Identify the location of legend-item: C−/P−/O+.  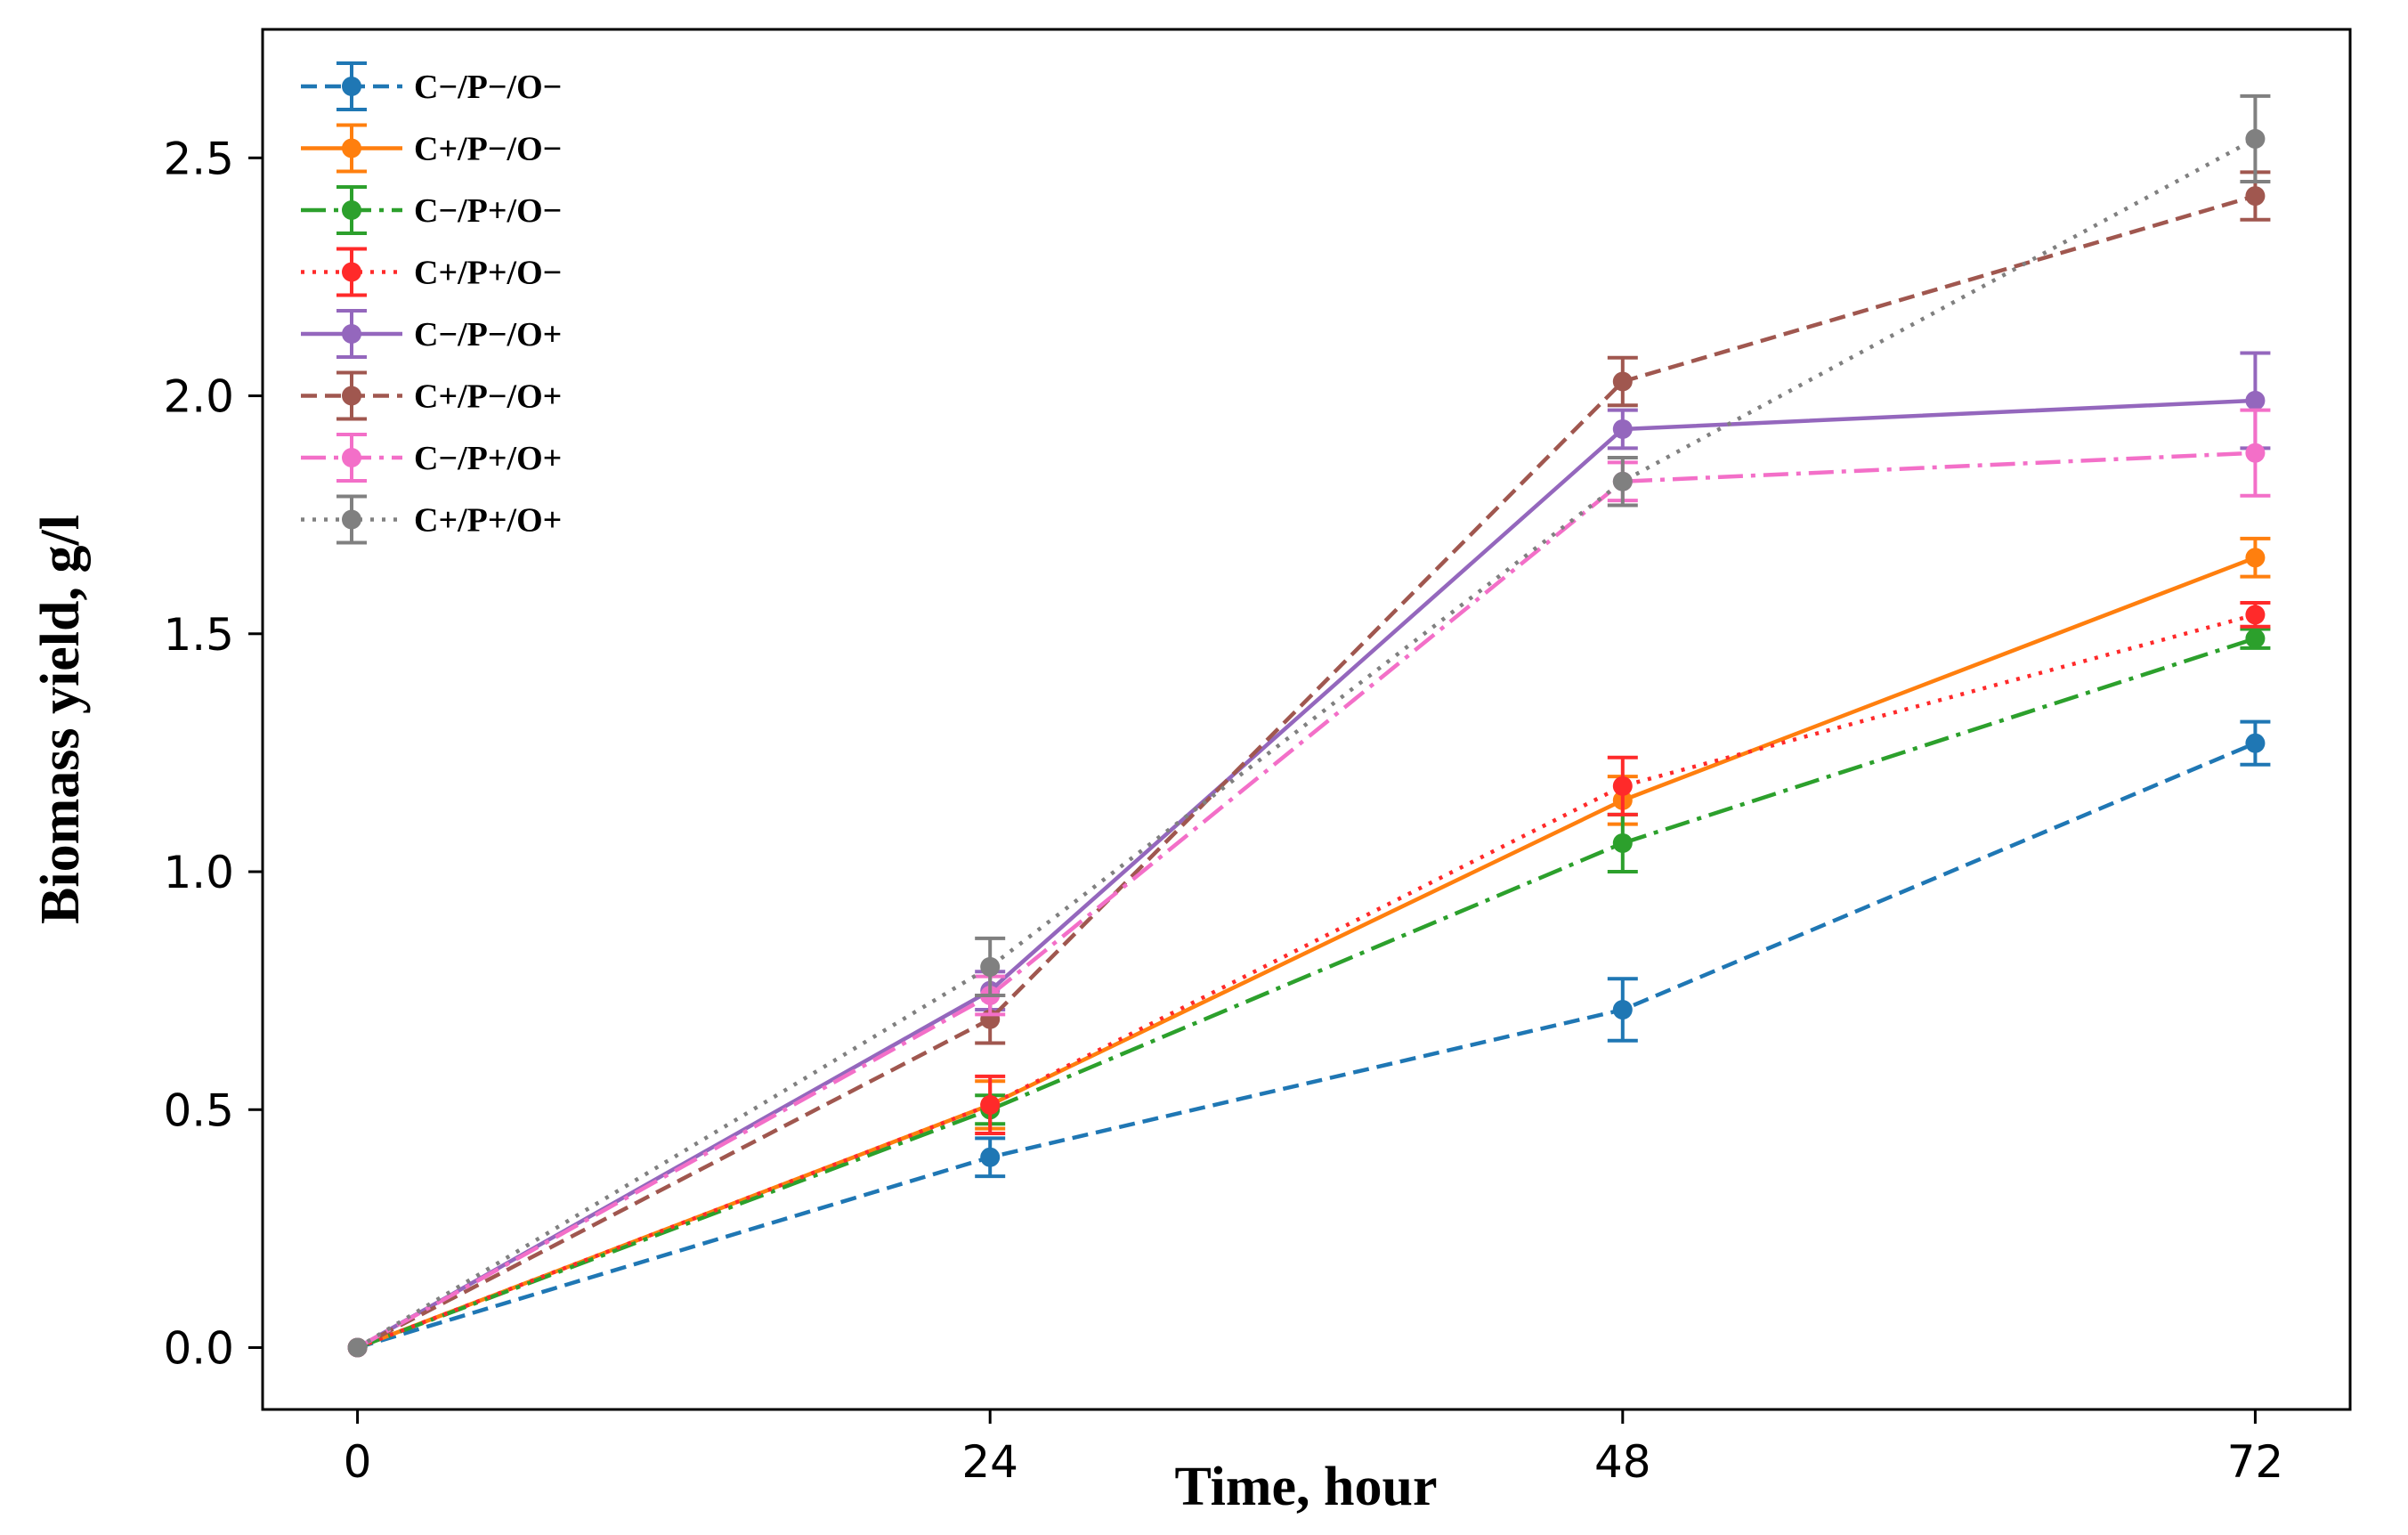
(431, 334).